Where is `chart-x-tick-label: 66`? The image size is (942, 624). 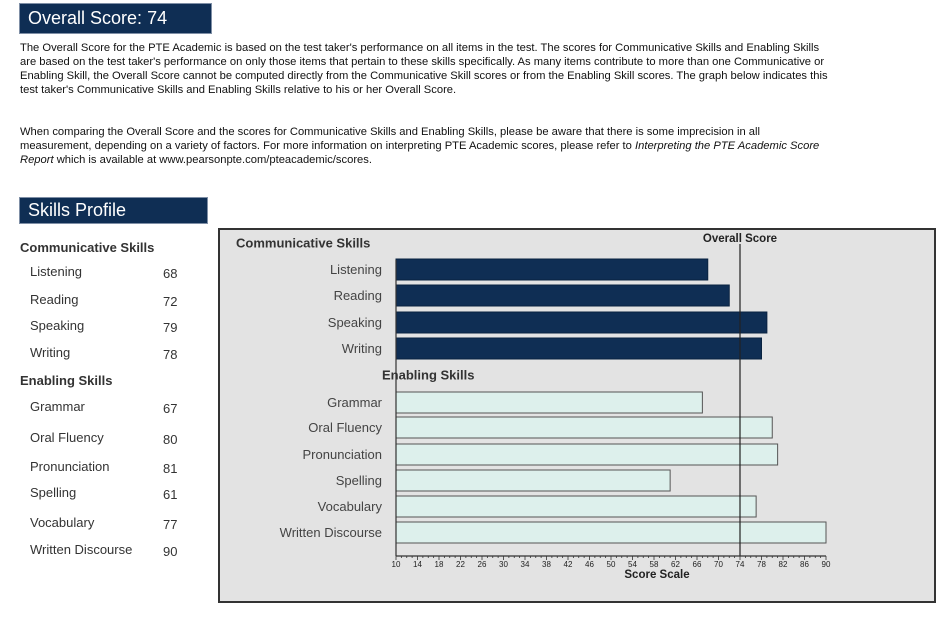 chart-x-tick-label: 66 is located at coordinates (697, 564).